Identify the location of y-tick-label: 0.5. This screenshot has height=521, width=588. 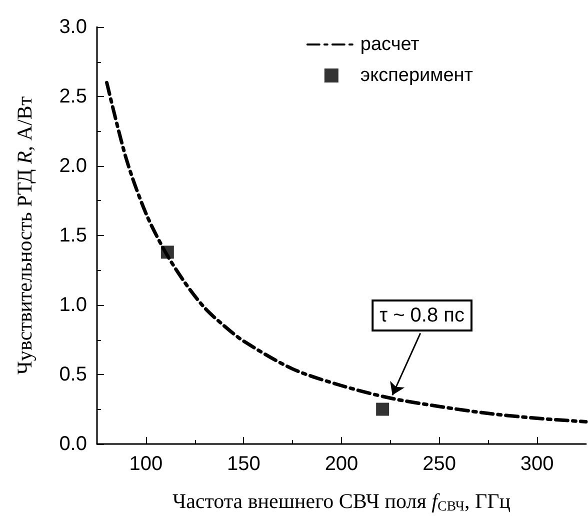
(73, 375).